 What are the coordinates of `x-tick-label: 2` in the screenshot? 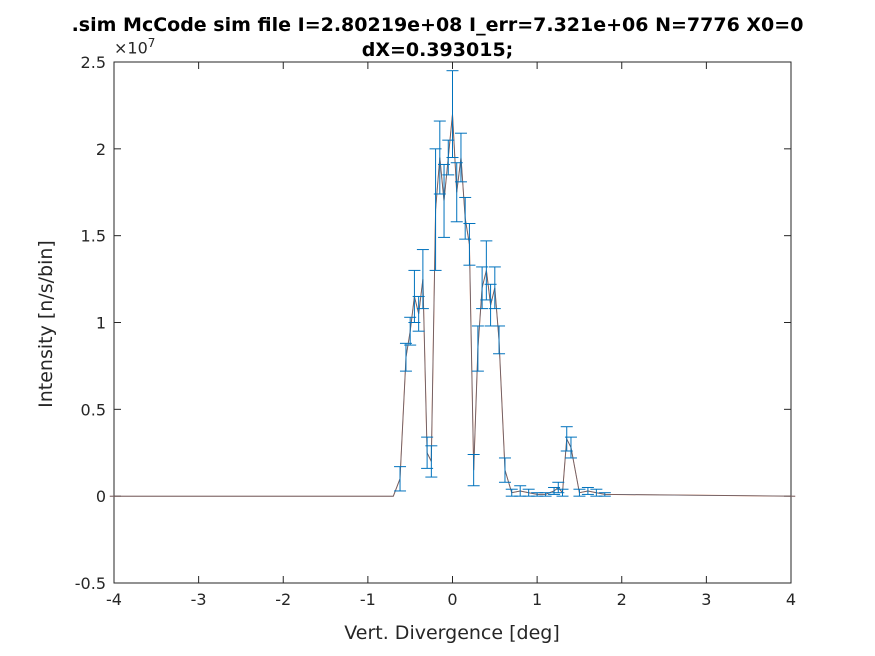 It's located at (622, 599).